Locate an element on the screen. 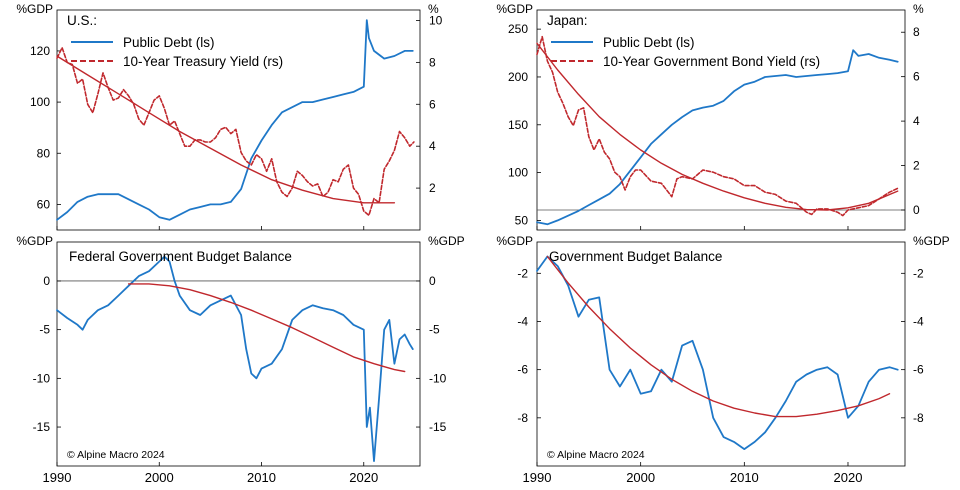 The image size is (960, 490). panel-title: Japan: is located at coordinates (567, 20).